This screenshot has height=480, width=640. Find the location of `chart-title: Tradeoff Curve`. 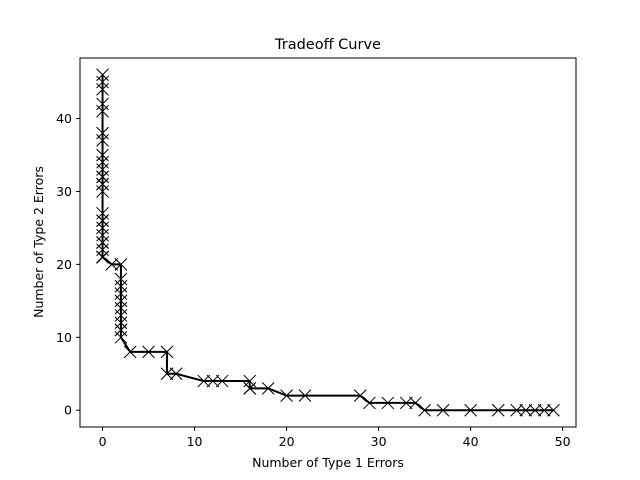

chart-title: Tradeoff Curve is located at coordinates (327, 45).